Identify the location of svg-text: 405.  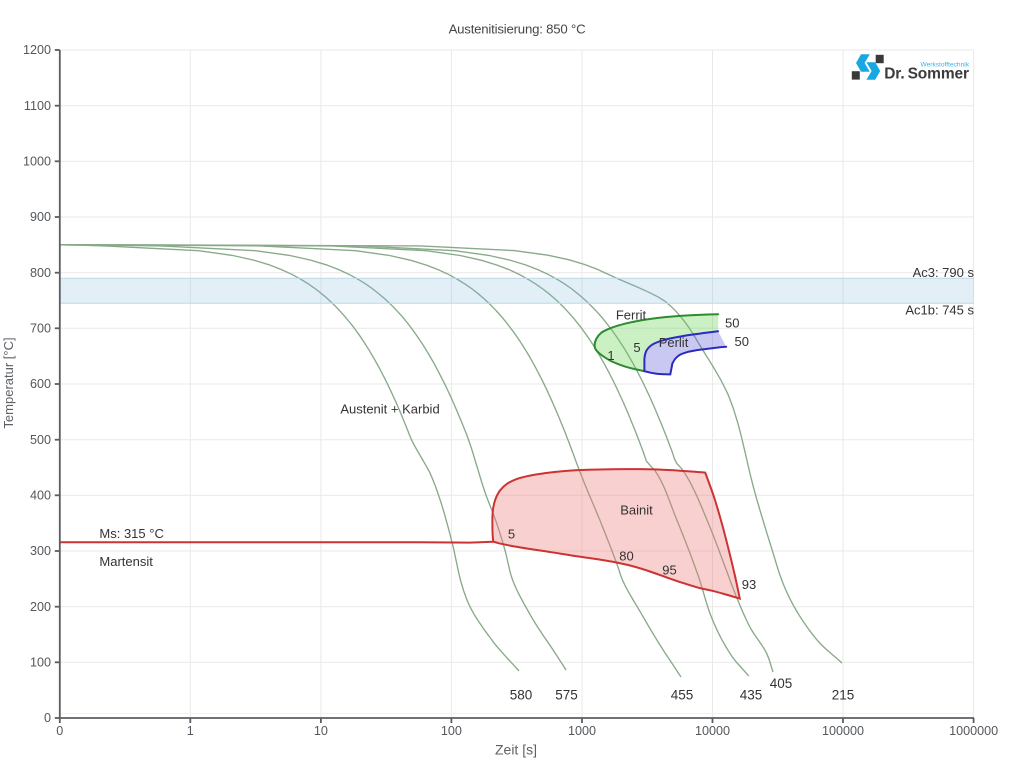
(781, 683).